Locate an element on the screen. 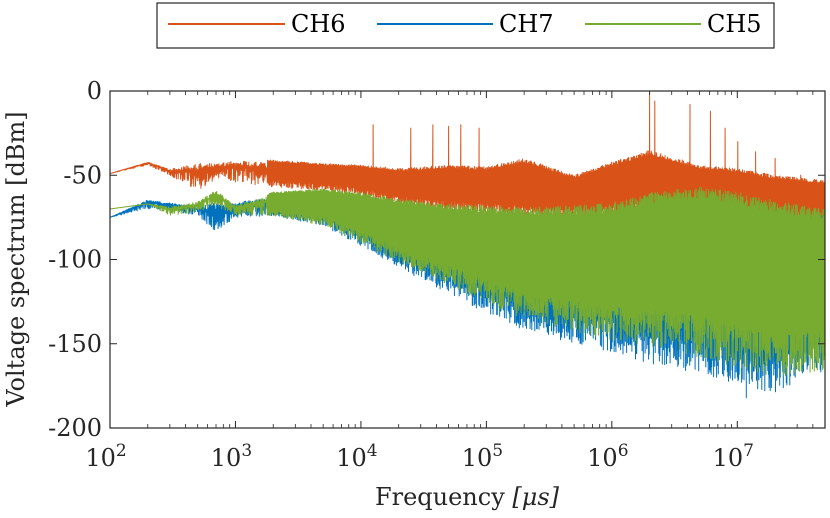 The width and height of the screenshot is (830, 518). y-tick-label: -150 is located at coordinates (75, 344).